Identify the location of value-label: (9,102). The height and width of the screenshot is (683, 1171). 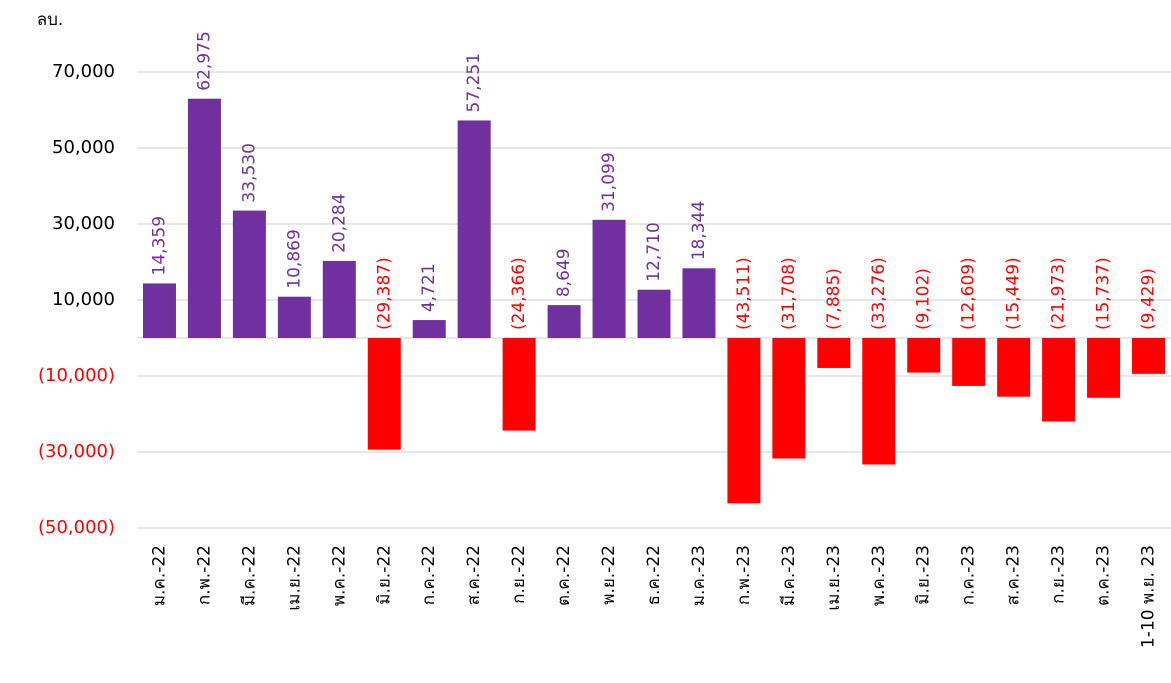
(924, 299).